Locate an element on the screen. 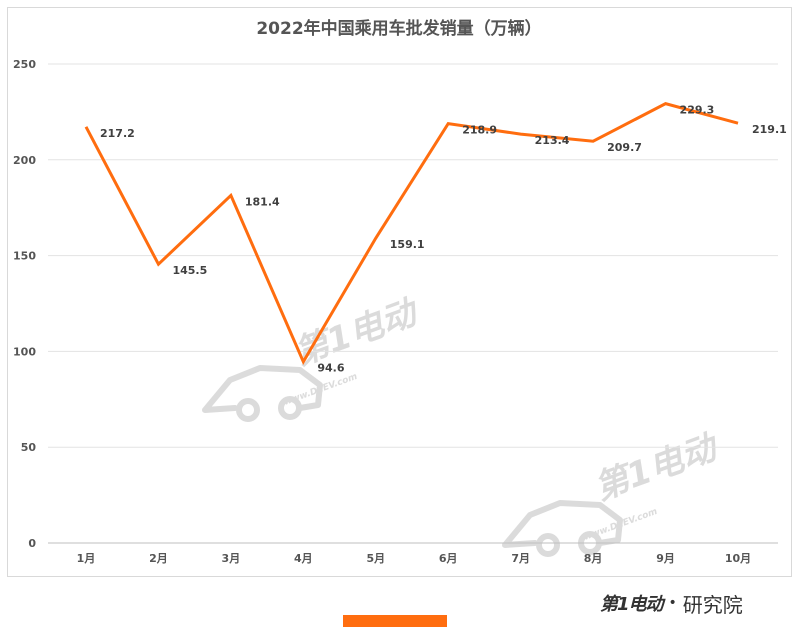 The width and height of the screenshot is (799, 633). y-tick-label: 200 is located at coordinates (24, 160).